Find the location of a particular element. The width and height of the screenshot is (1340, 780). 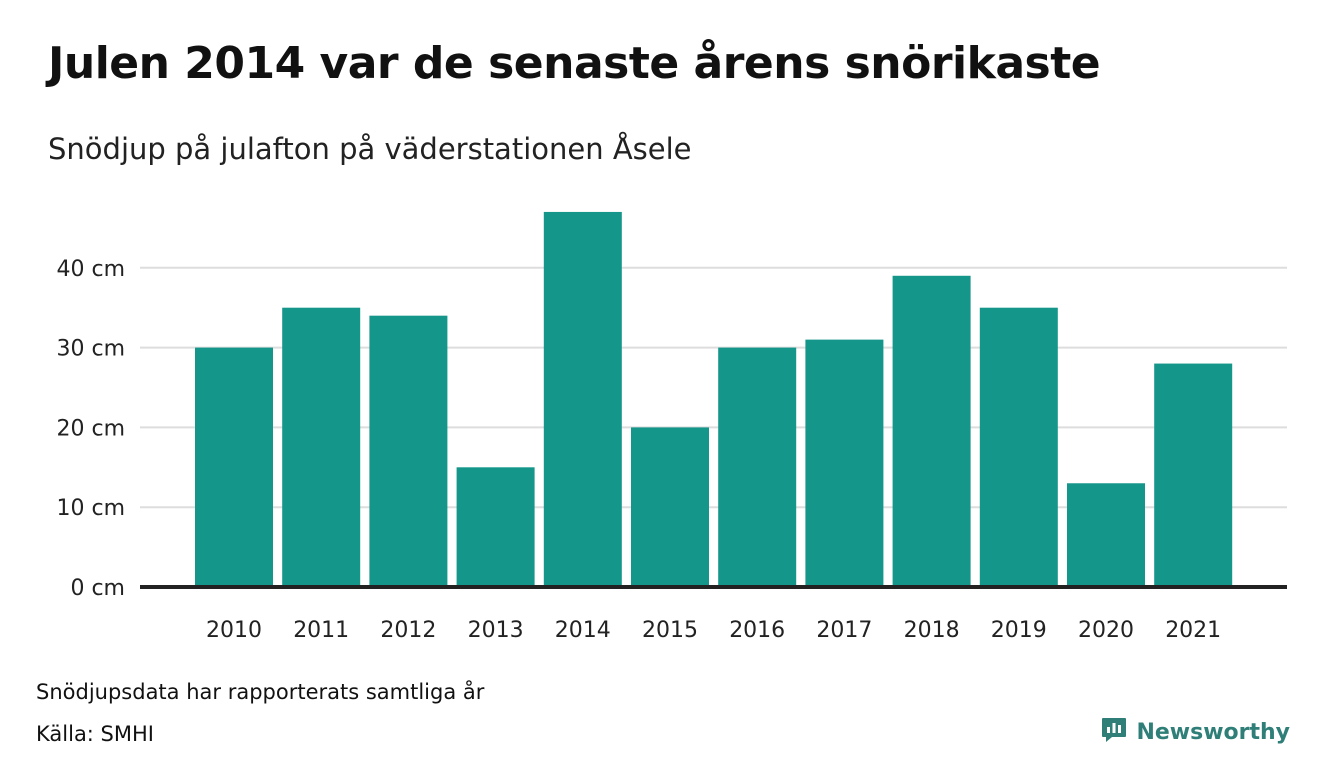

source-credit: Källa: SMHI is located at coordinates (95, 734).